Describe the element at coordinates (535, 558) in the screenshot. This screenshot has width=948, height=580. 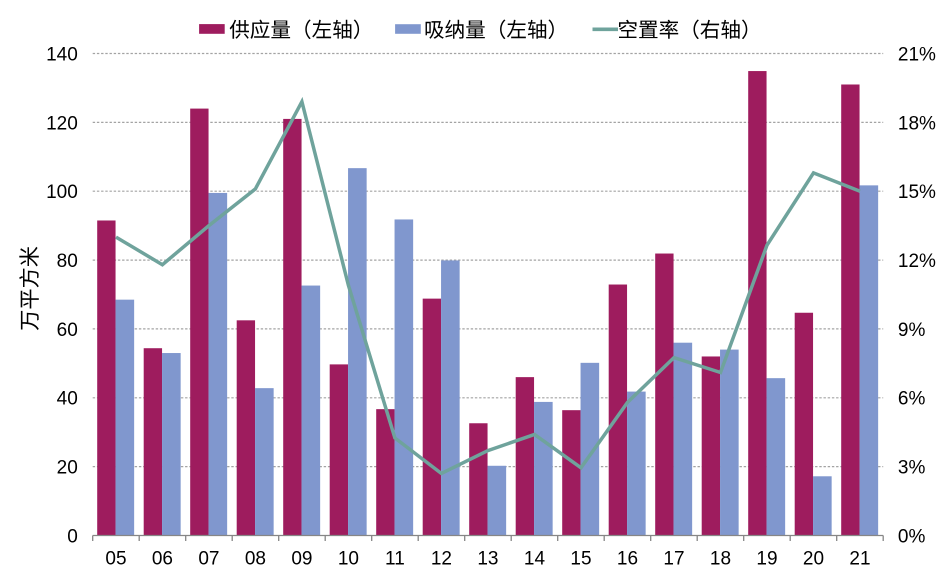
I see `svg-text: 14` at that location.